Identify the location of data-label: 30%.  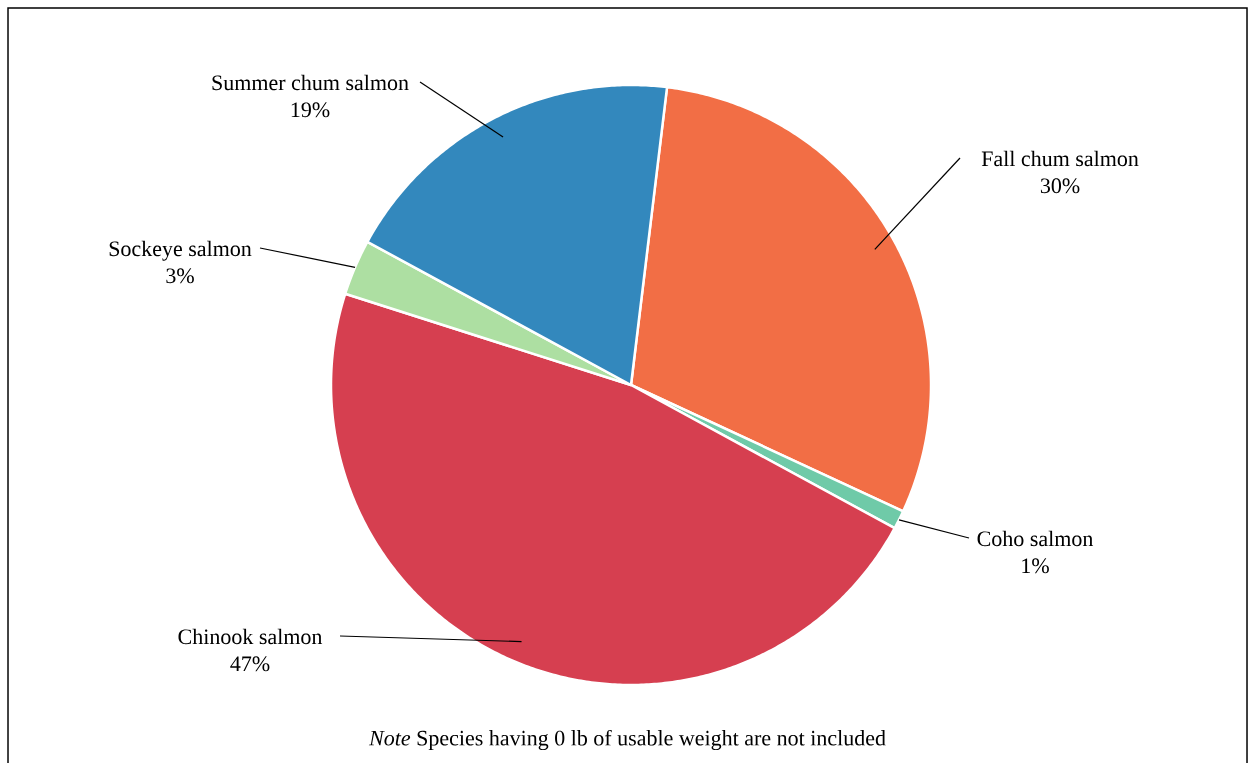
(1060, 186).